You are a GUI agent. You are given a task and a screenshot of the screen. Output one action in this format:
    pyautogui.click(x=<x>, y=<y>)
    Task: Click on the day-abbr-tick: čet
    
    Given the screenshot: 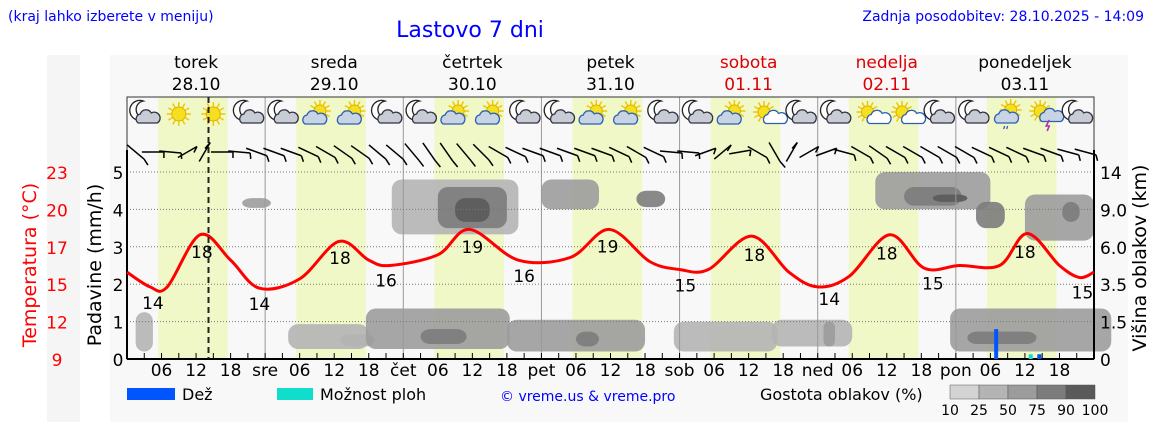 What is the action you would take?
    pyautogui.click(x=403, y=371)
    